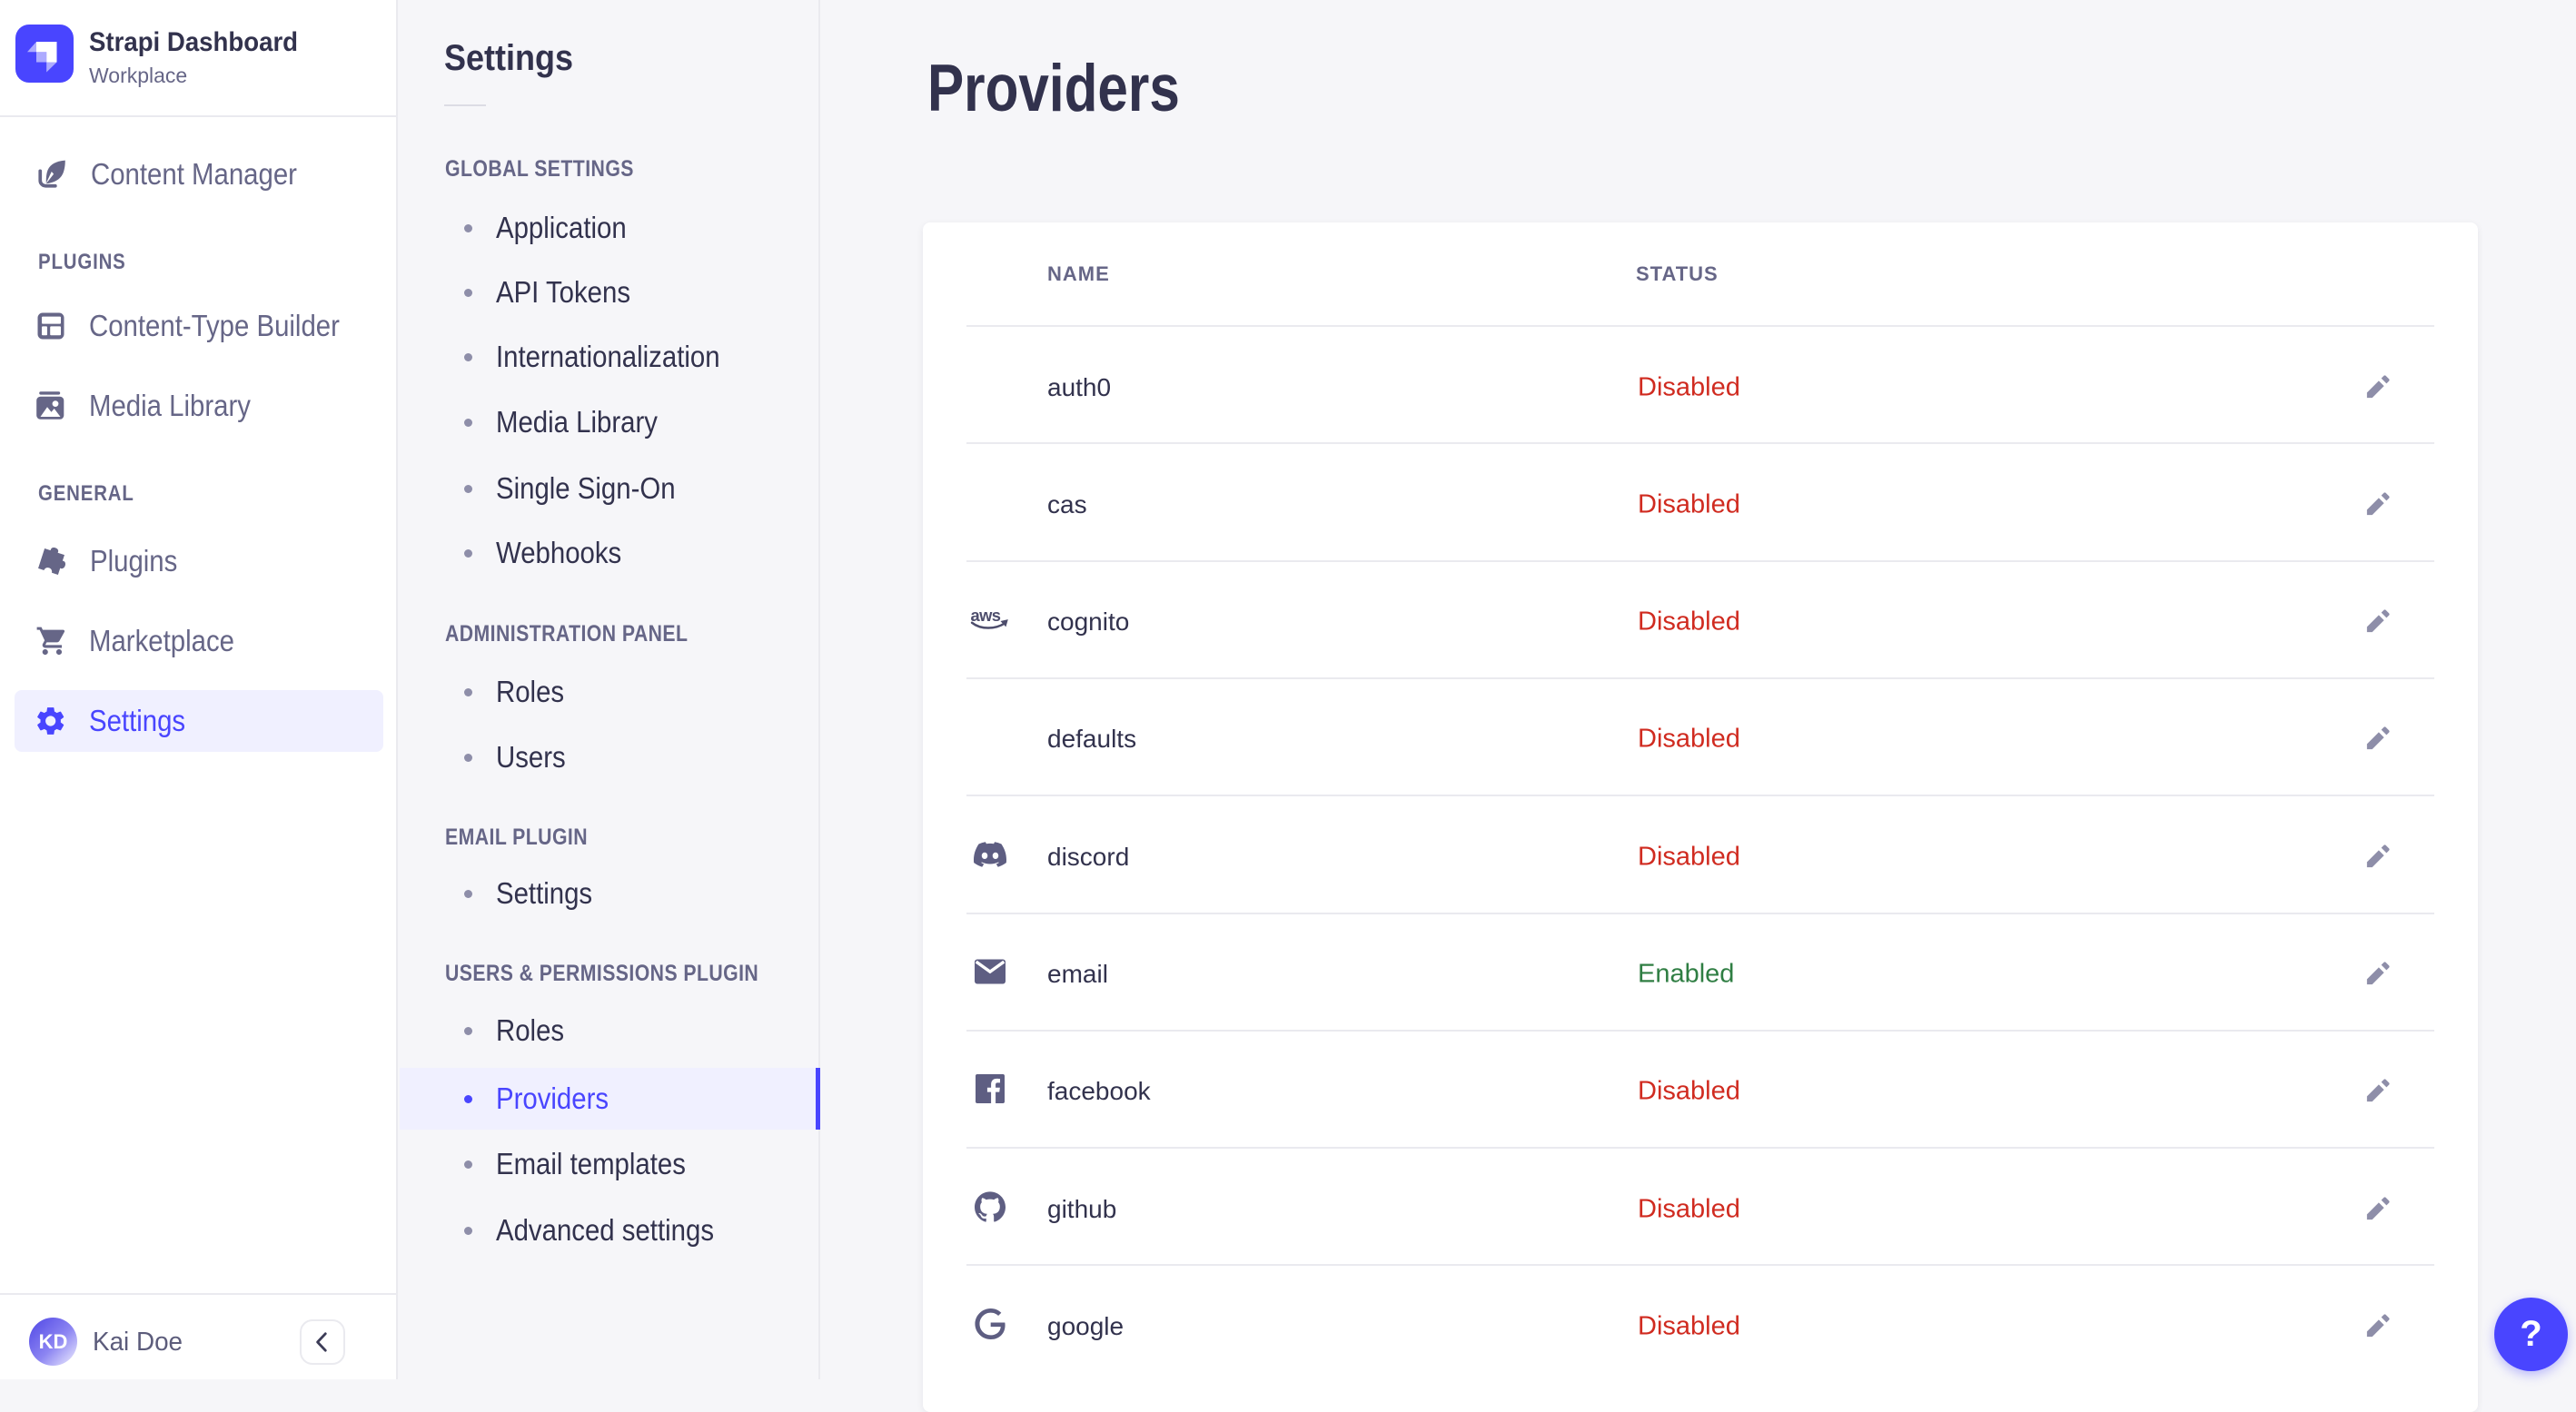  Describe the element at coordinates (985, 616) in the screenshot. I see `svg-text: aws` at that location.